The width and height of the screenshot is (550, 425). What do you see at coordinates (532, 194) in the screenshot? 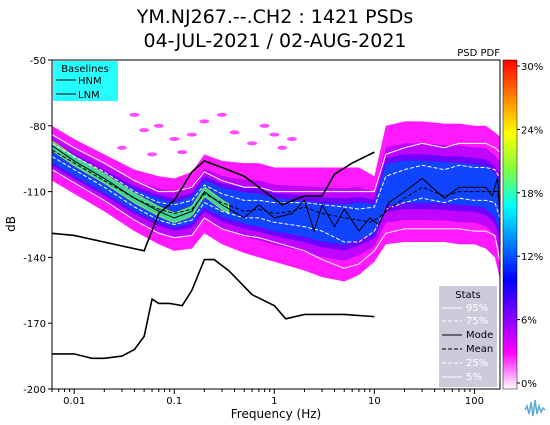
I see `colorbar-tick-label: 18%` at bounding box center [532, 194].